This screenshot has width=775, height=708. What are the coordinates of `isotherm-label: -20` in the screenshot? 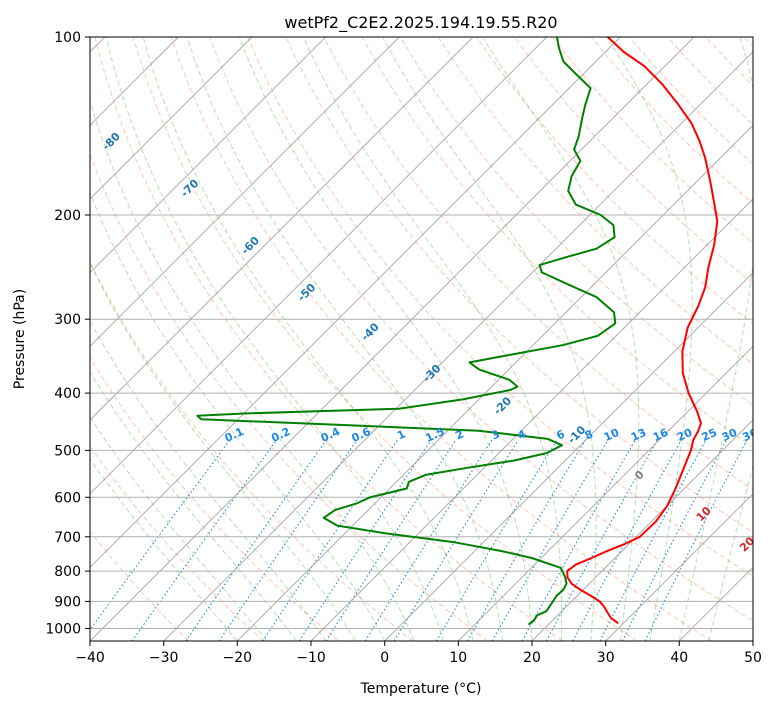 It's located at (502, 405).